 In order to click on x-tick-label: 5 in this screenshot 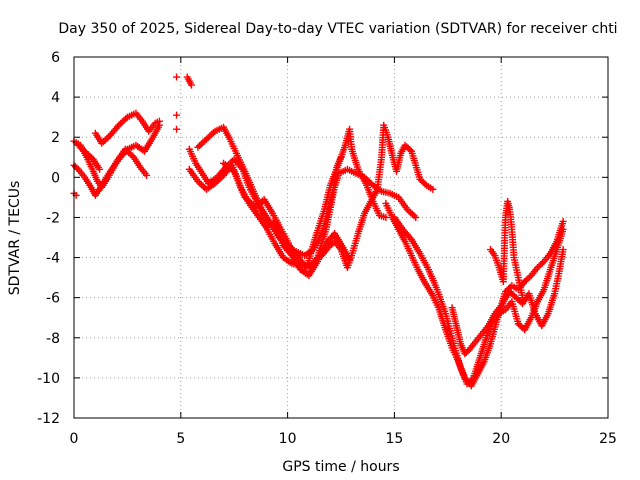, I will do `click(180, 439)`.